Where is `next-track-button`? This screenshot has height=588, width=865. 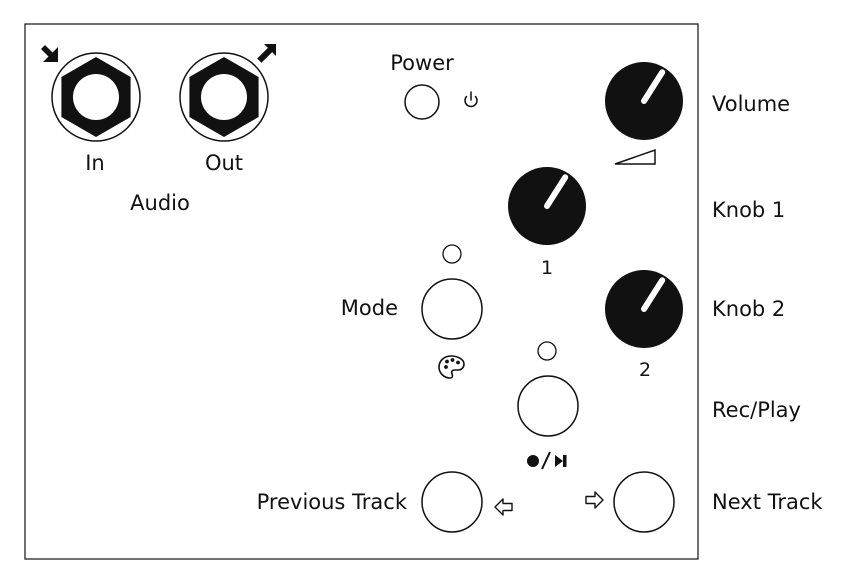 next-track-button is located at coordinates (644, 502).